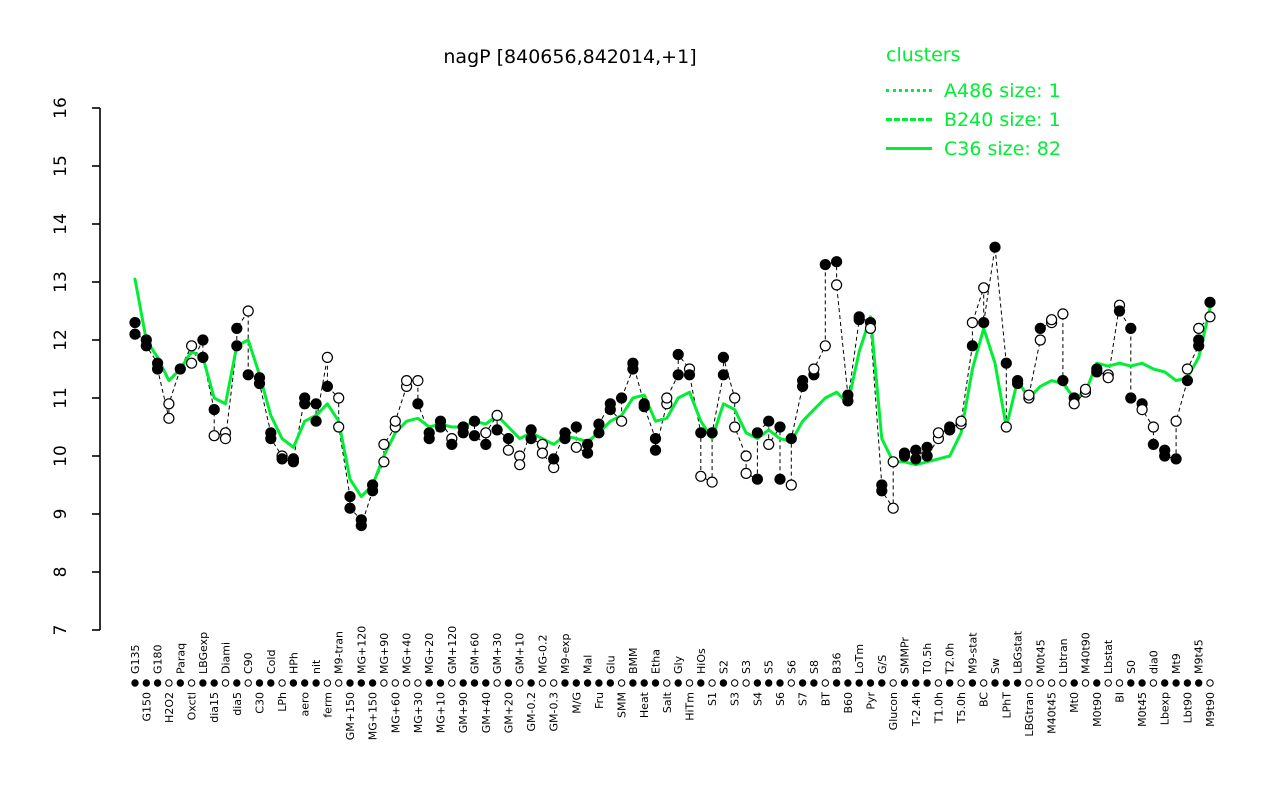 The height and width of the screenshot is (800, 1280). What do you see at coordinates (61, 282) in the screenshot?
I see `y-tick-label: 13` at bounding box center [61, 282].